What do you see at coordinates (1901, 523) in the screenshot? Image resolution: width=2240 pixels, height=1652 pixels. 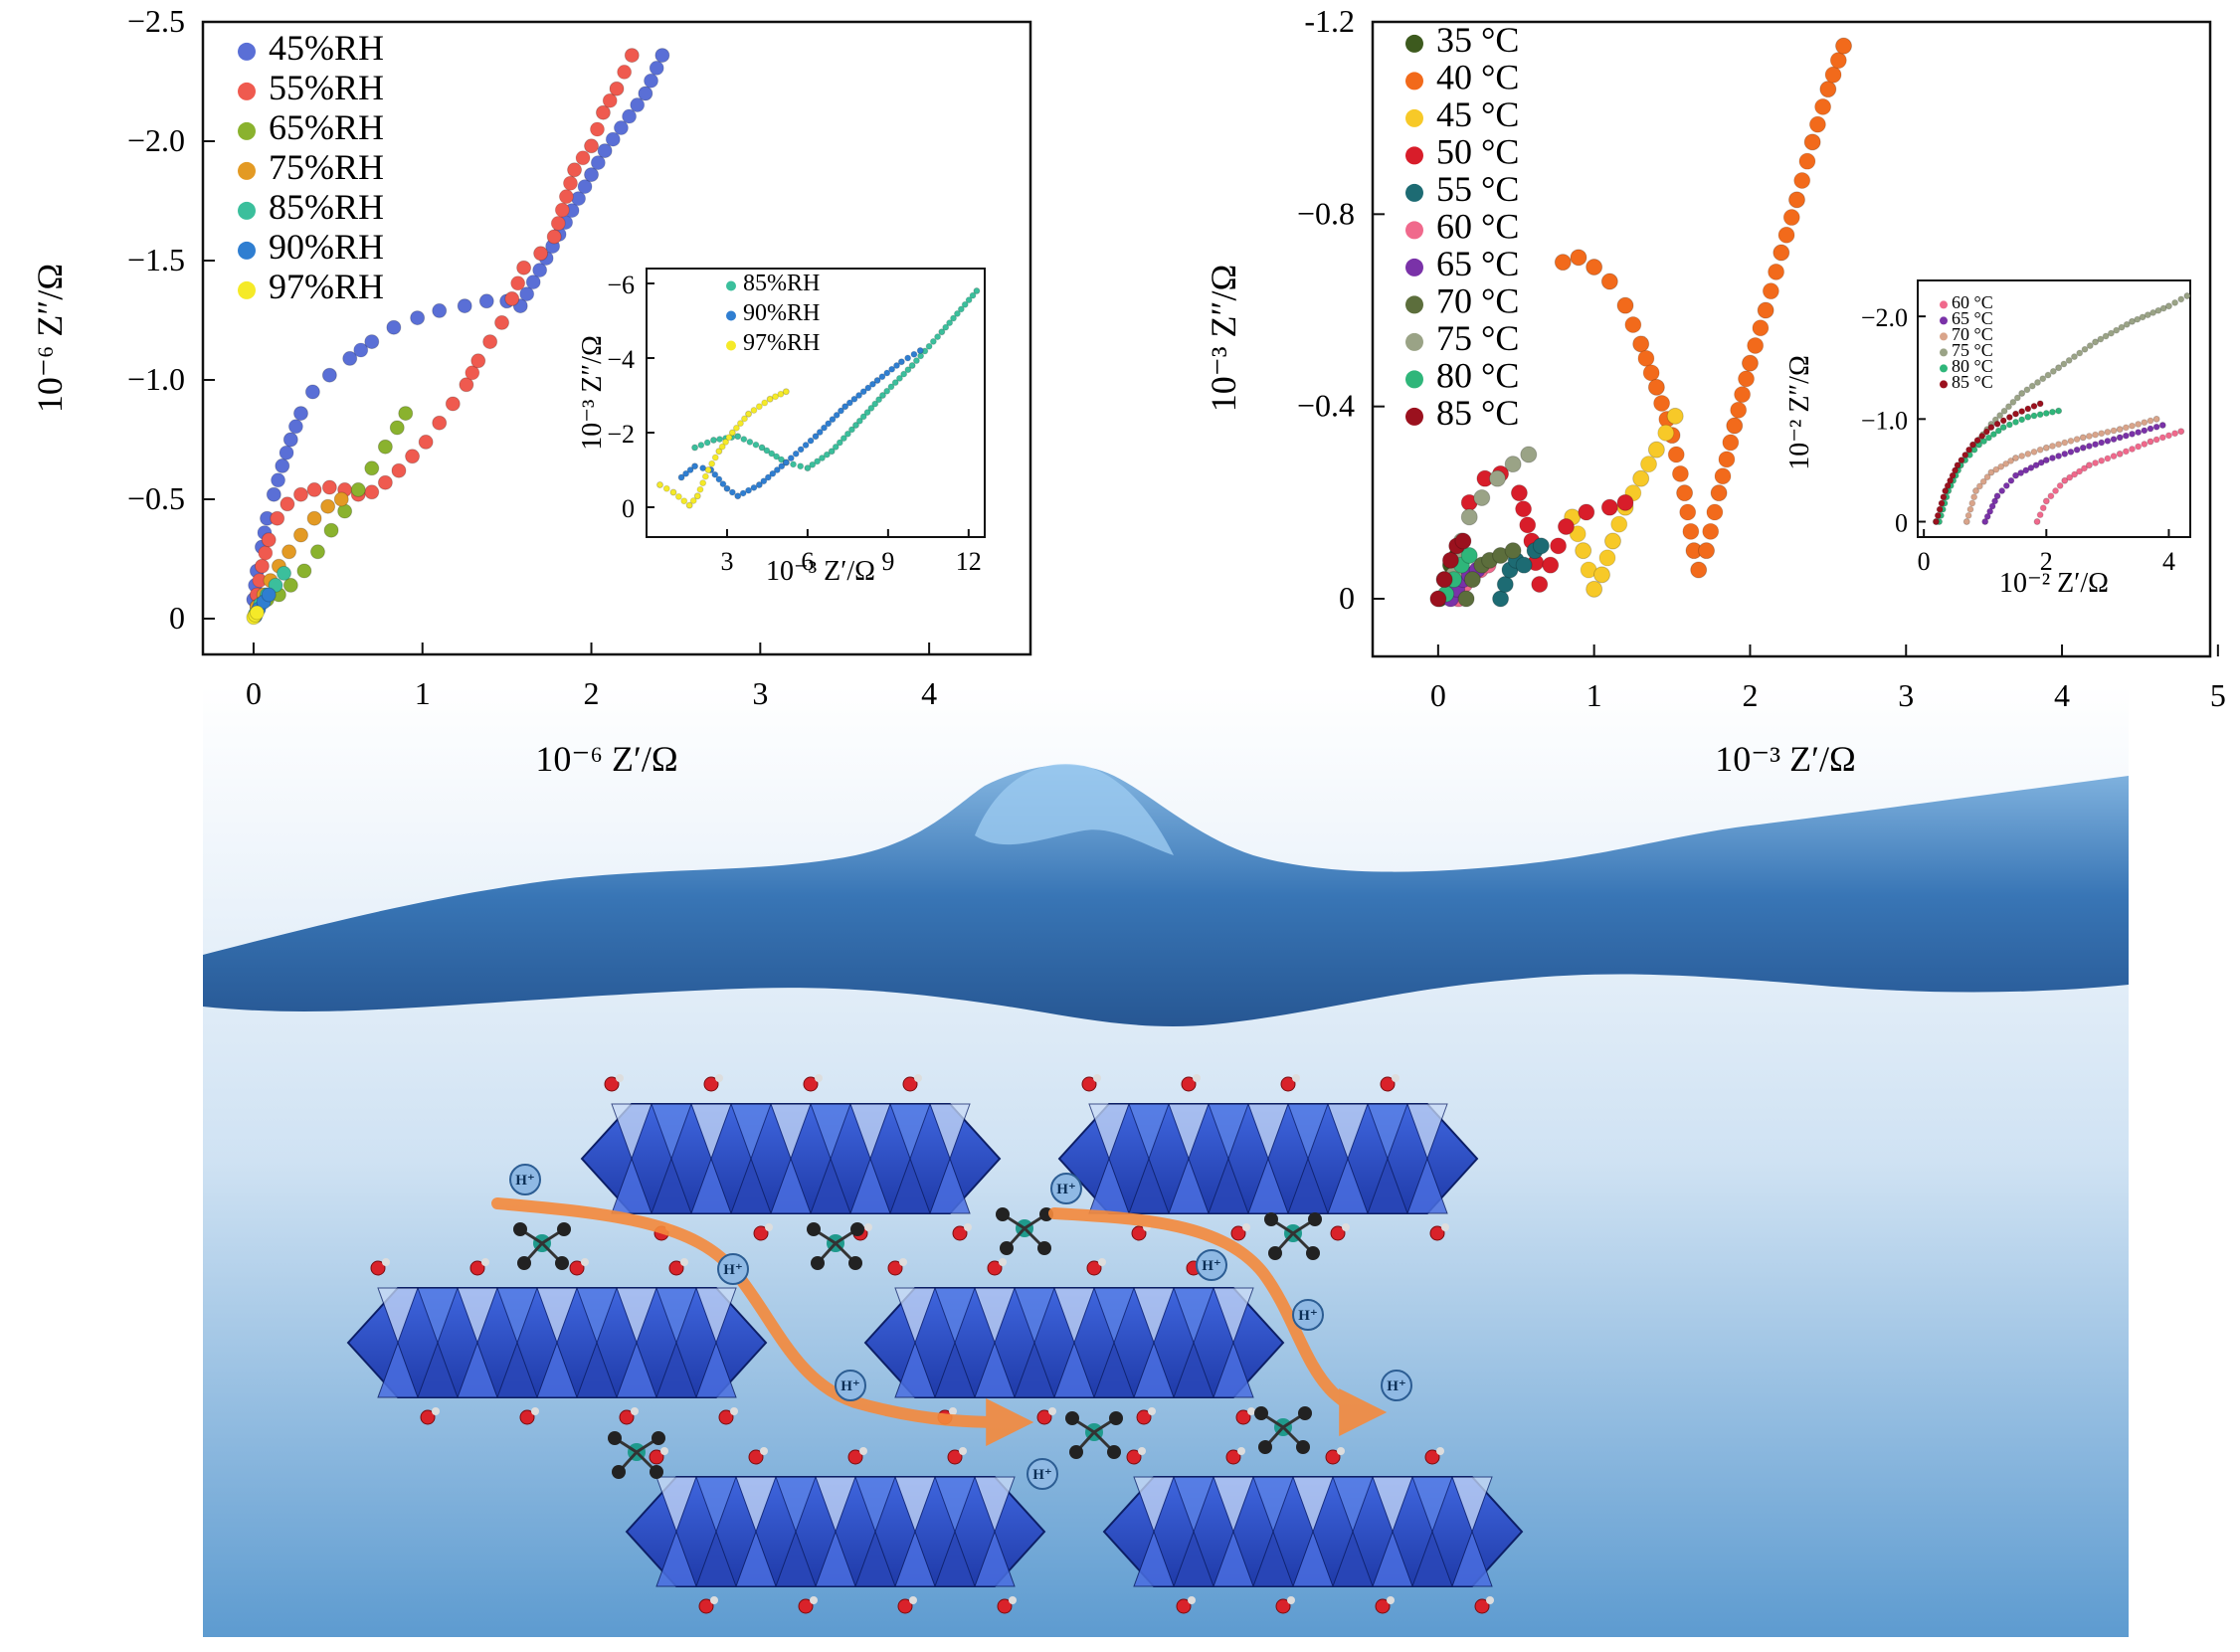 I see `y-tick-label: 0` at bounding box center [1901, 523].